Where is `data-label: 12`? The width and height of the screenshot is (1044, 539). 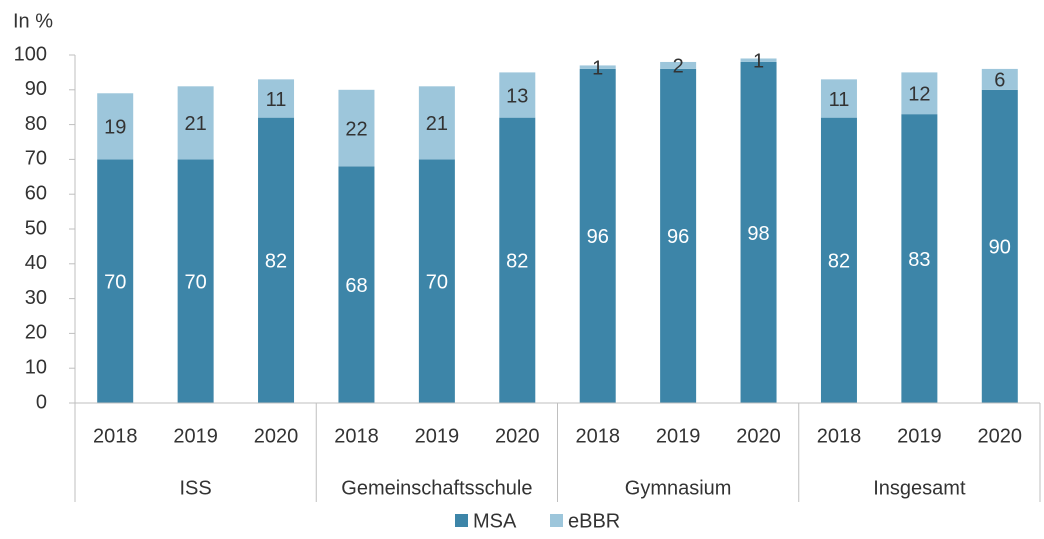 data-label: 12 is located at coordinates (919, 95).